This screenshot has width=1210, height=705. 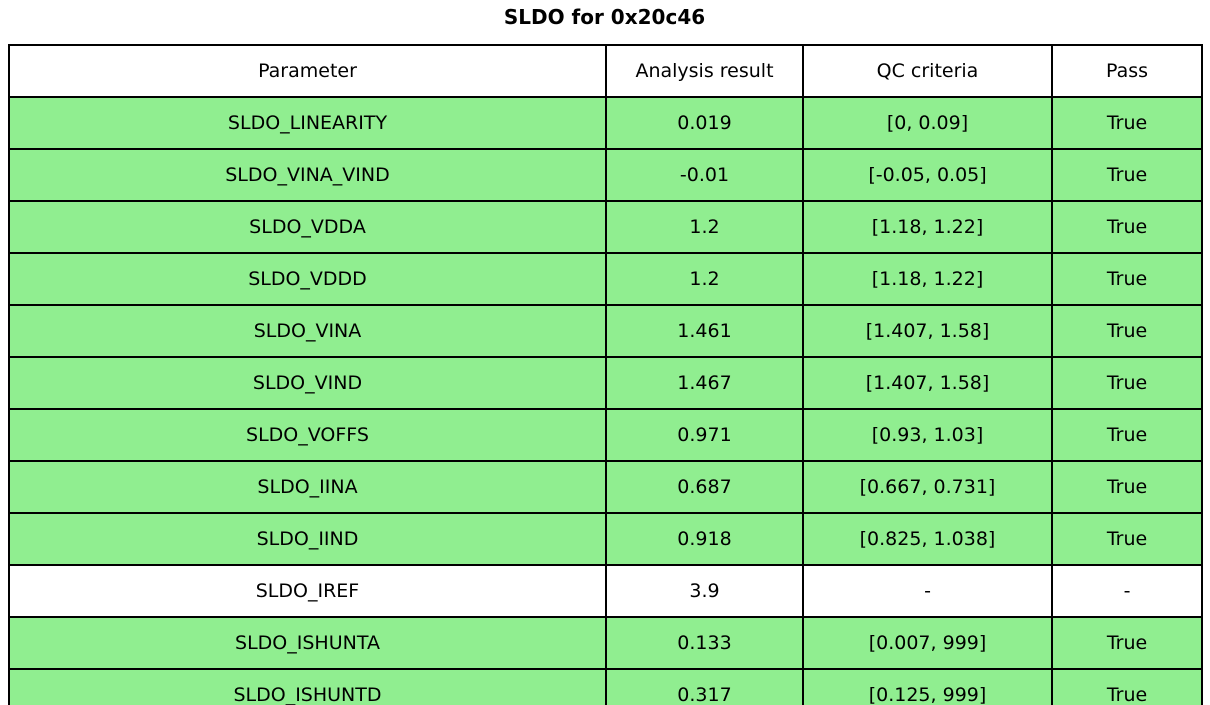 What do you see at coordinates (307, 71) in the screenshot?
I see `column-header-parameter: Parameter` at bounding box center [307, 71].